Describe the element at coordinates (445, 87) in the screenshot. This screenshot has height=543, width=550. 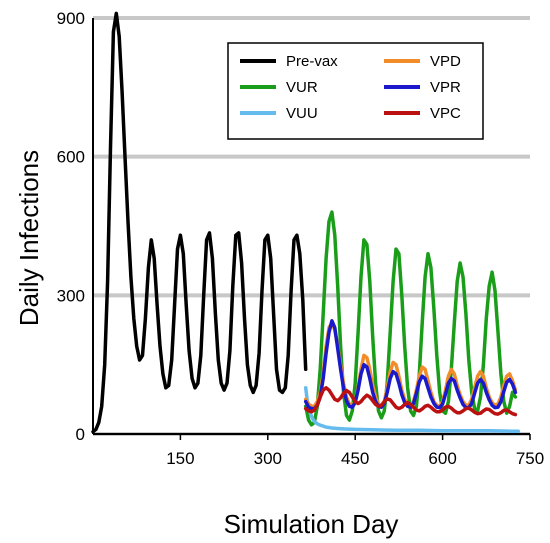
I see `legend-label: VPR` at that location.